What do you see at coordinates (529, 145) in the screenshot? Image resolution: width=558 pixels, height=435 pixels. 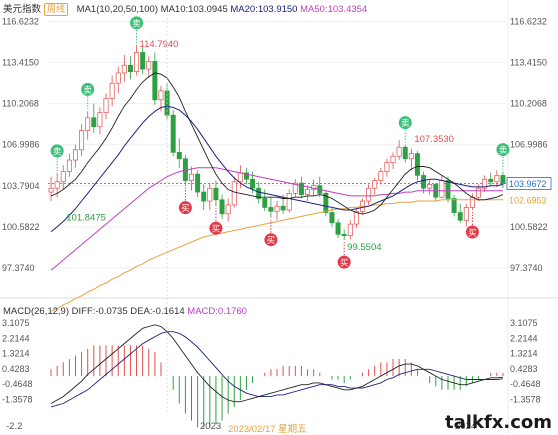 I see `y-tick-right: 106.9986` at bounding box center [529, 145].